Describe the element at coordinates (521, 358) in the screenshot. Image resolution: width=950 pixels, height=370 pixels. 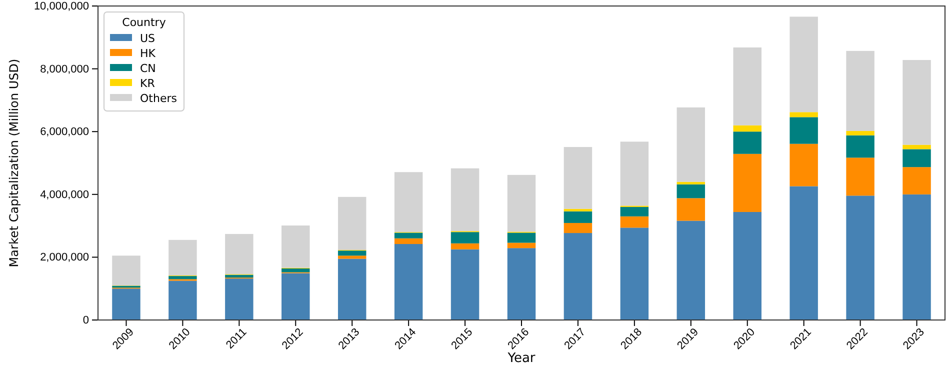
I see `x-axis-title: Year` at that location.